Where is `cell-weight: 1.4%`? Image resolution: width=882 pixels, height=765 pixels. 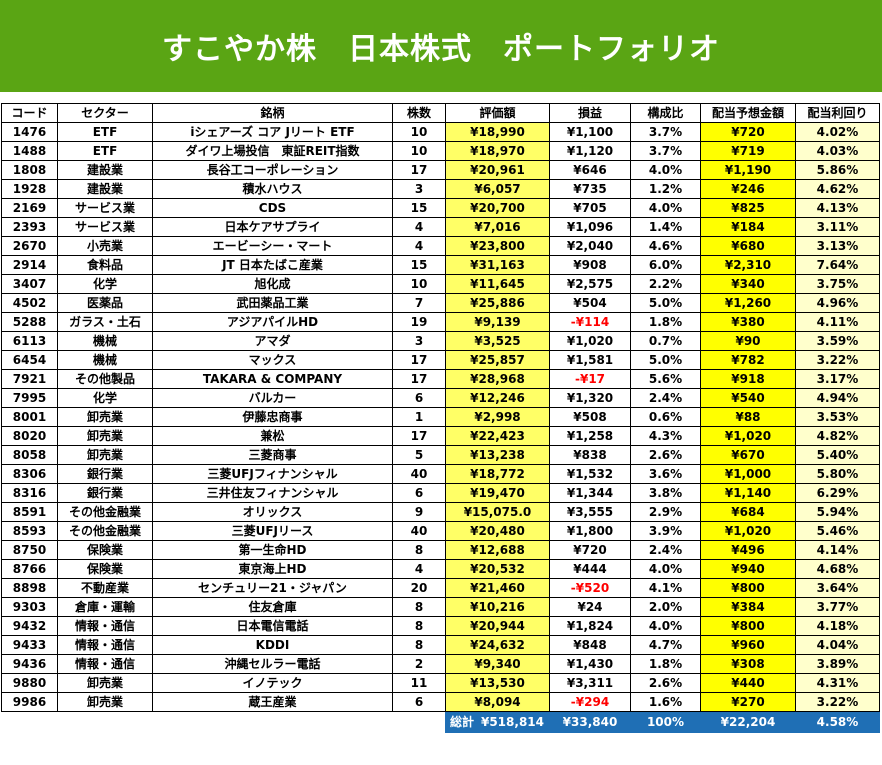 cell-weight: 1.4% is located at coordinates (665, 227).